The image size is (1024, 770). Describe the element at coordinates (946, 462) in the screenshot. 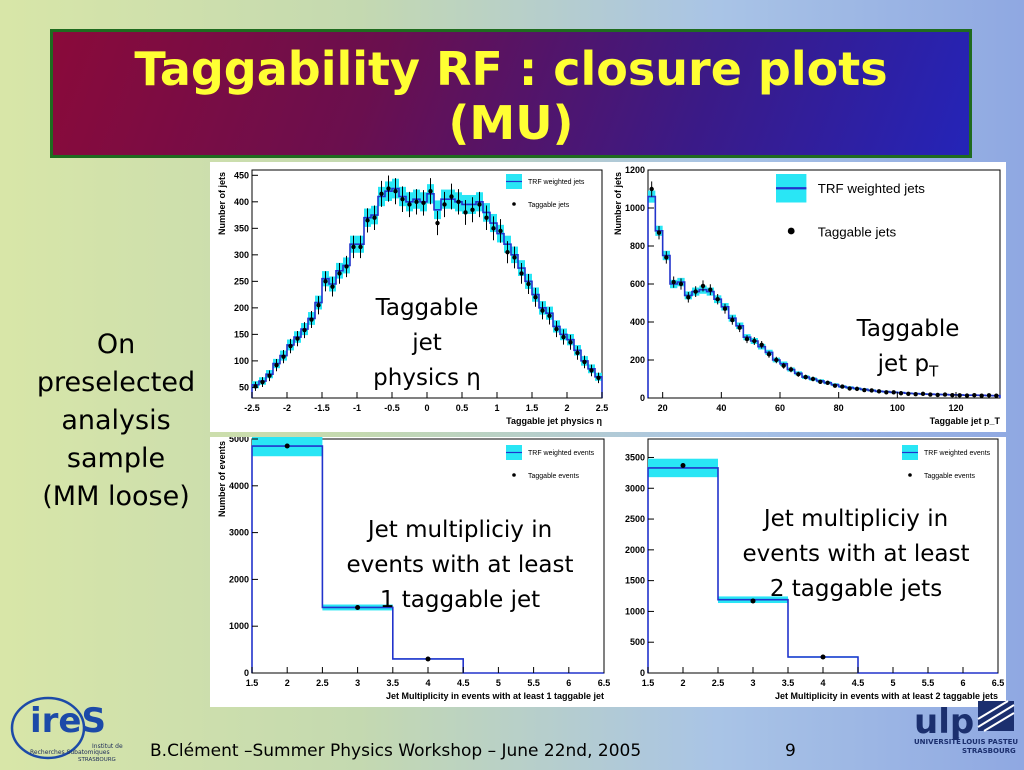

I see `legend: TRF weighted events Taggable events` at that location.